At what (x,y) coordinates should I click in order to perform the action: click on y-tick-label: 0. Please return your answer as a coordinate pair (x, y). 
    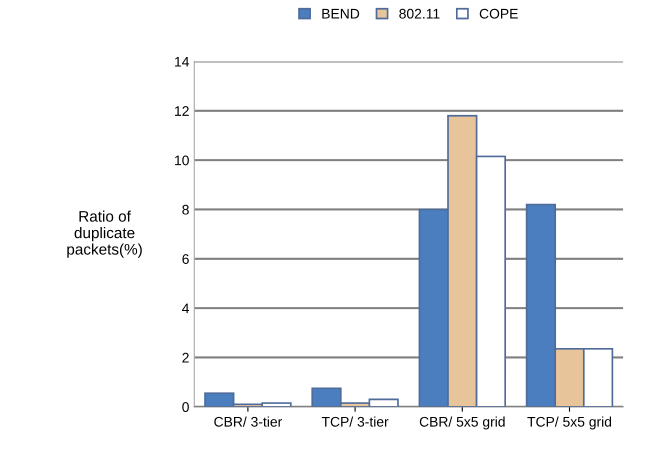
    Looking at the image, I should click on (185, 407).